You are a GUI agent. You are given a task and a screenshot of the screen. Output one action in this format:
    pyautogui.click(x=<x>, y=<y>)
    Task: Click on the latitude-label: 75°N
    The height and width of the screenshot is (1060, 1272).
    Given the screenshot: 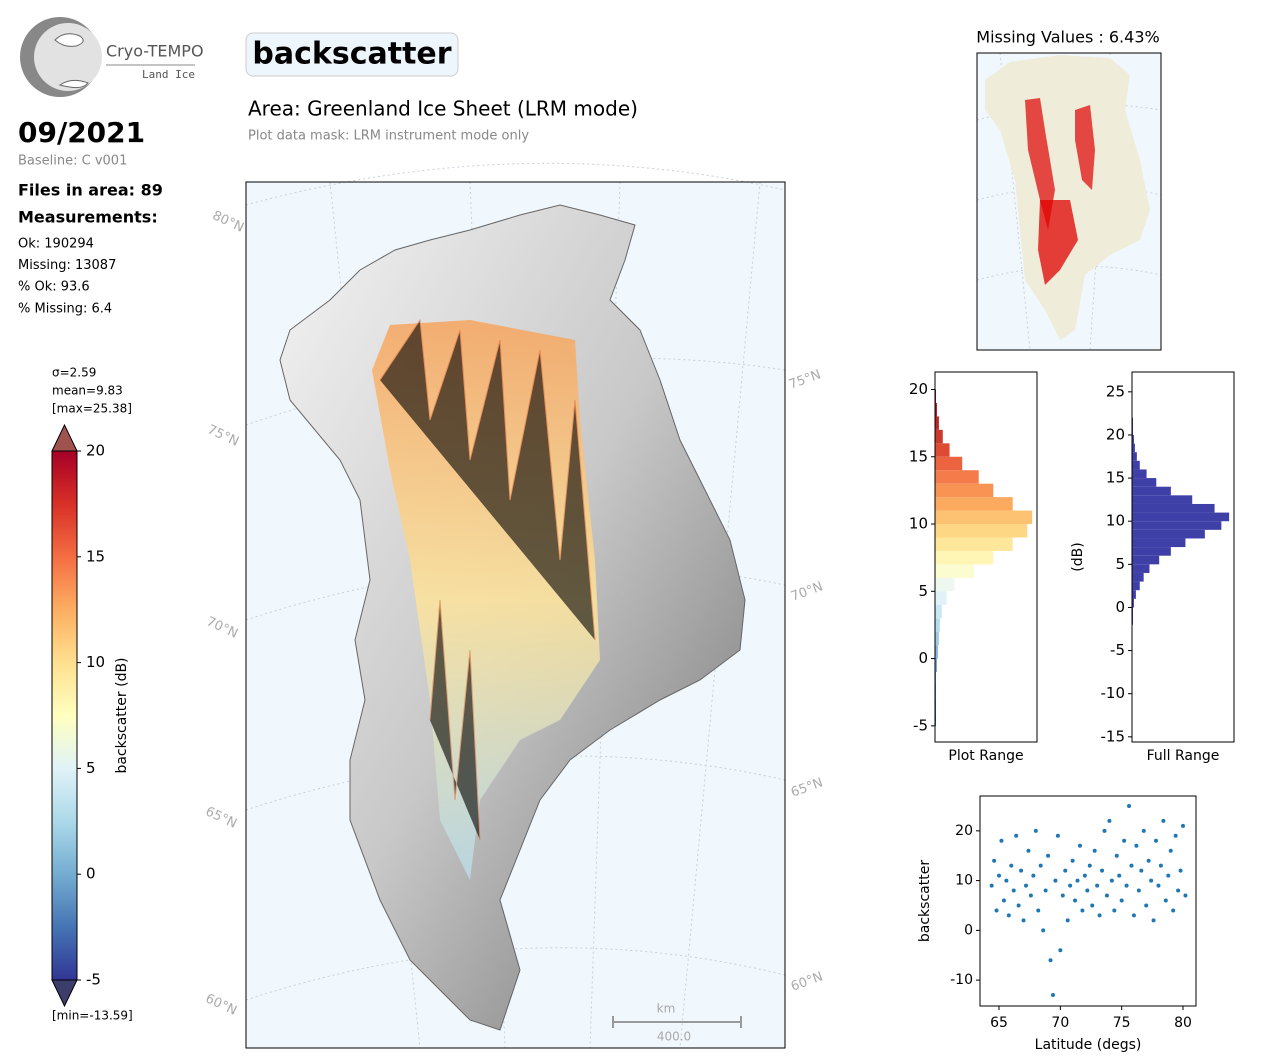 What is the action you would take?
    pyautogui.click(x=223, y=435)
    